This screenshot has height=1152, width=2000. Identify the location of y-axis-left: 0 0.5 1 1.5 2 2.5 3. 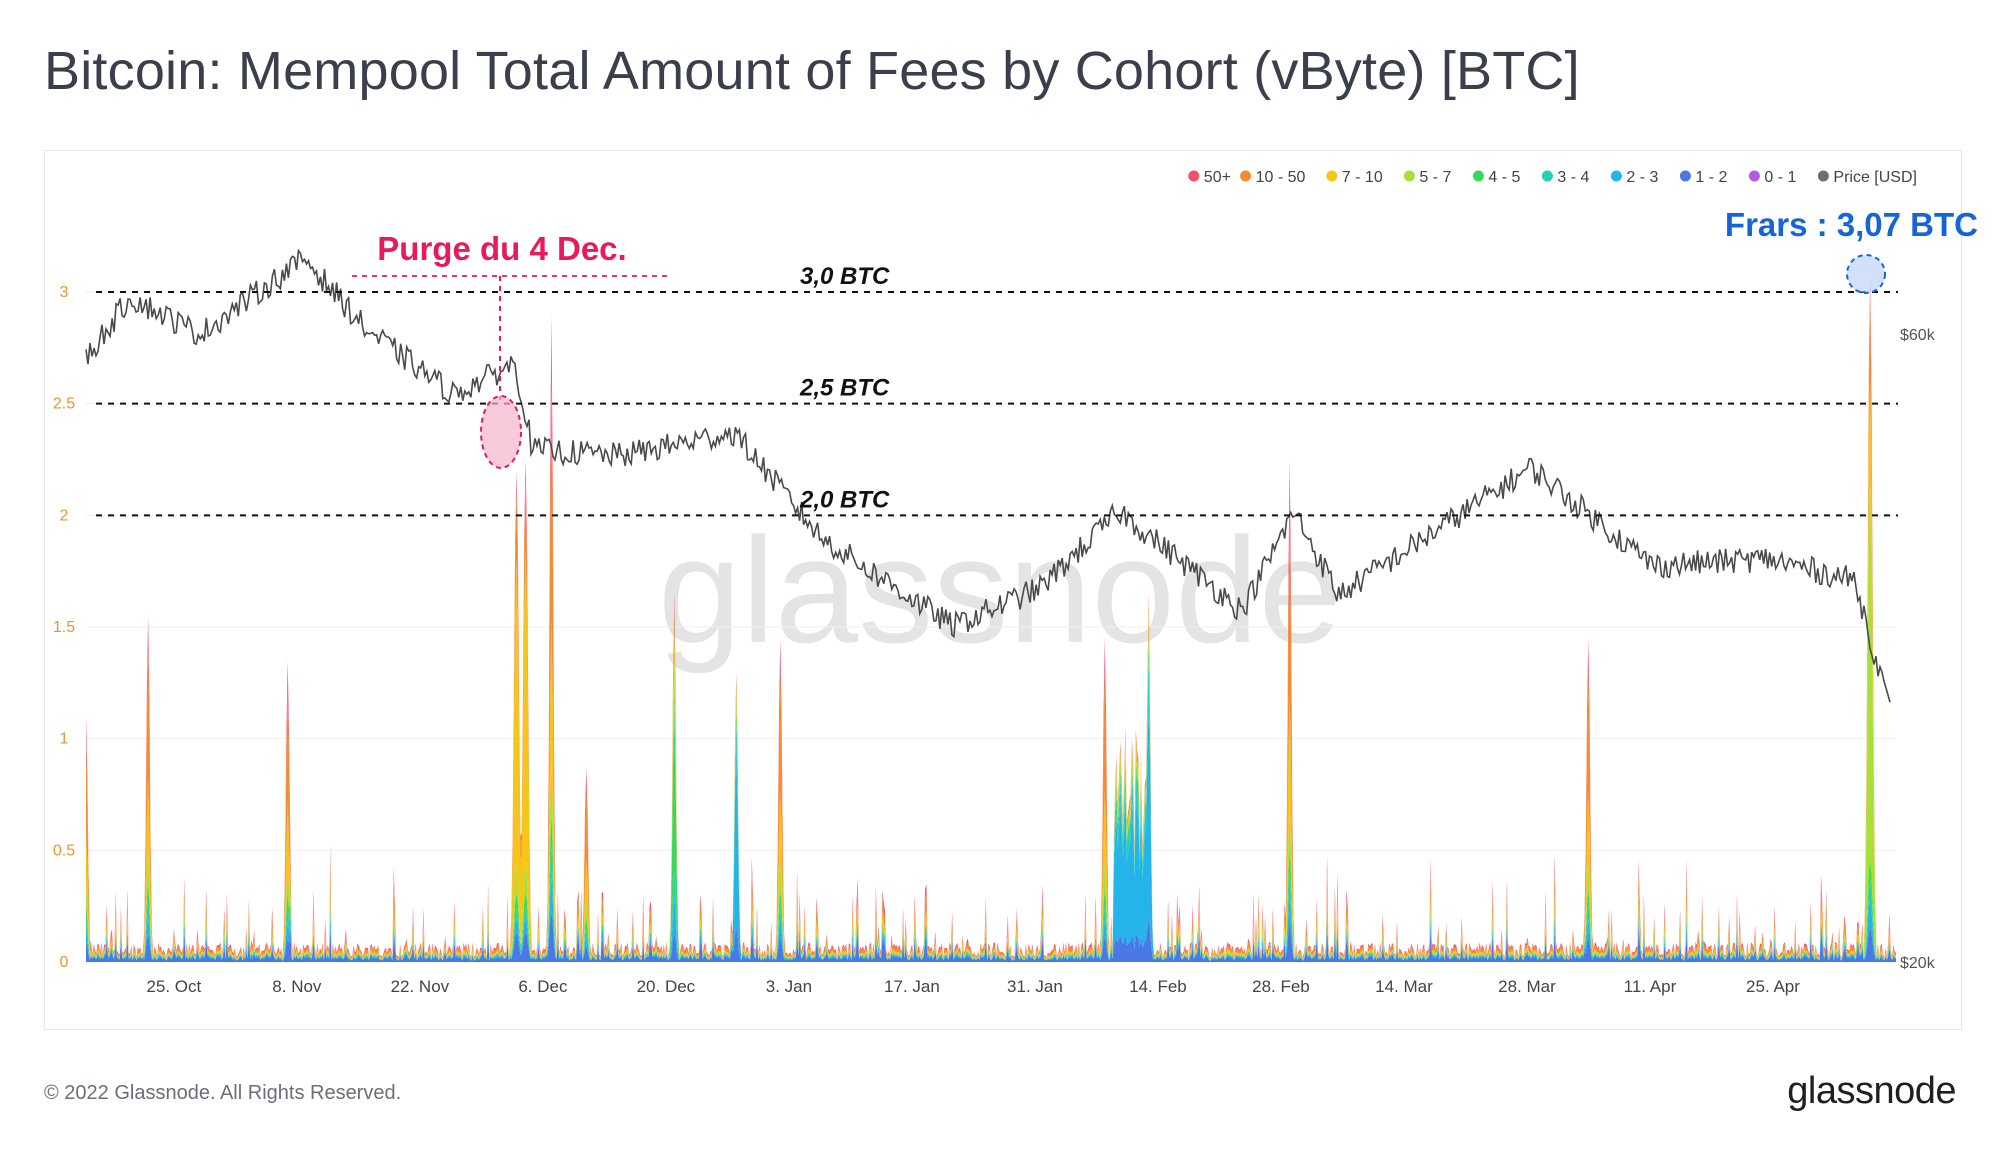
(64, 627).